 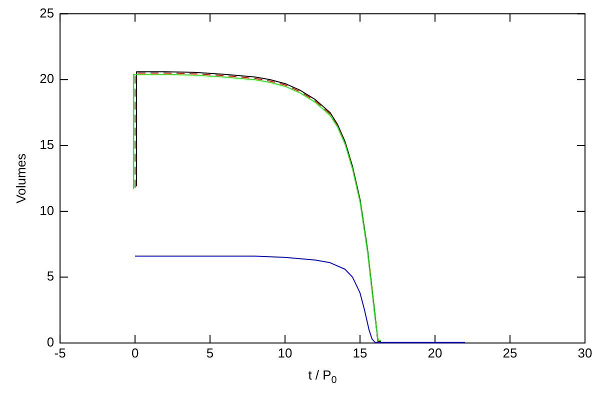 What do you see at coordinates (20, 178) in the screenshot?
I see `y-axis-title: Volumes` at bounding box center [20, 178].